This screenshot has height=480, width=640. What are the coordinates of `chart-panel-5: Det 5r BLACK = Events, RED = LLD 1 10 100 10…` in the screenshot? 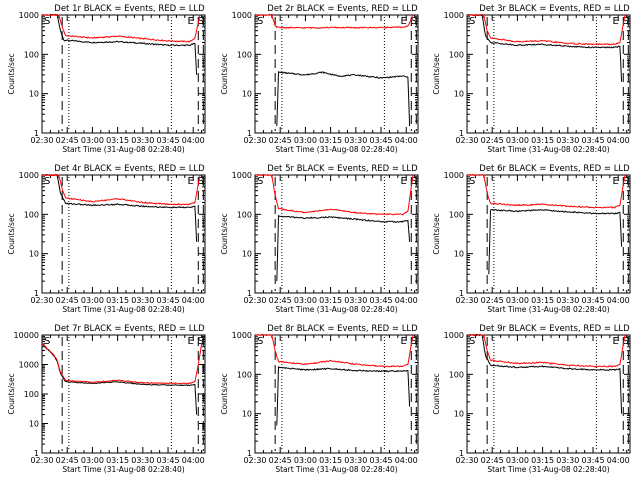 It's located at (319, 239).